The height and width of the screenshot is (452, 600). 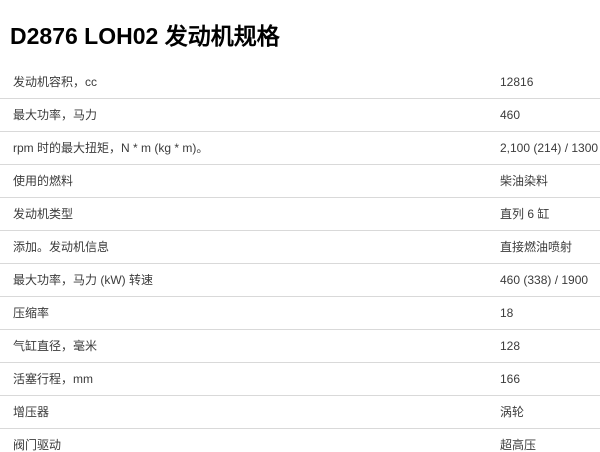 I want to click on spec-label: 压缩率, so click(x=31, y=313).